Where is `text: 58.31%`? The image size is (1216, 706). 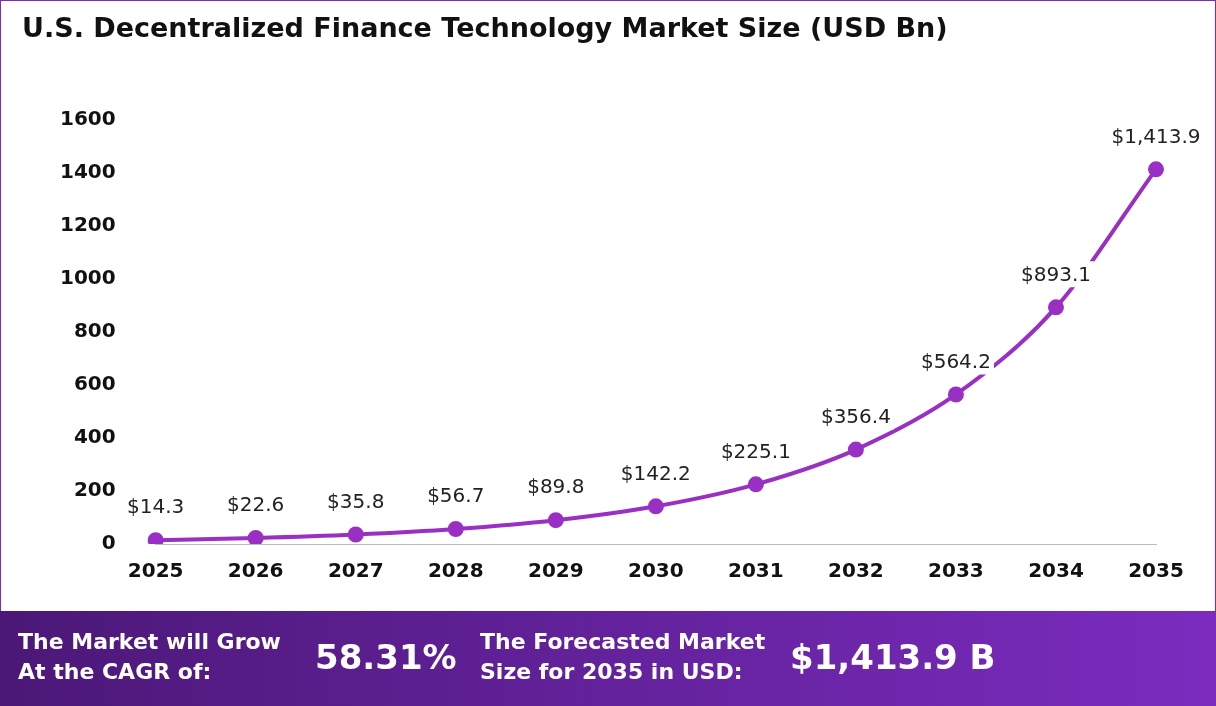 text: 58.31% is located at coordinates (386, 657).